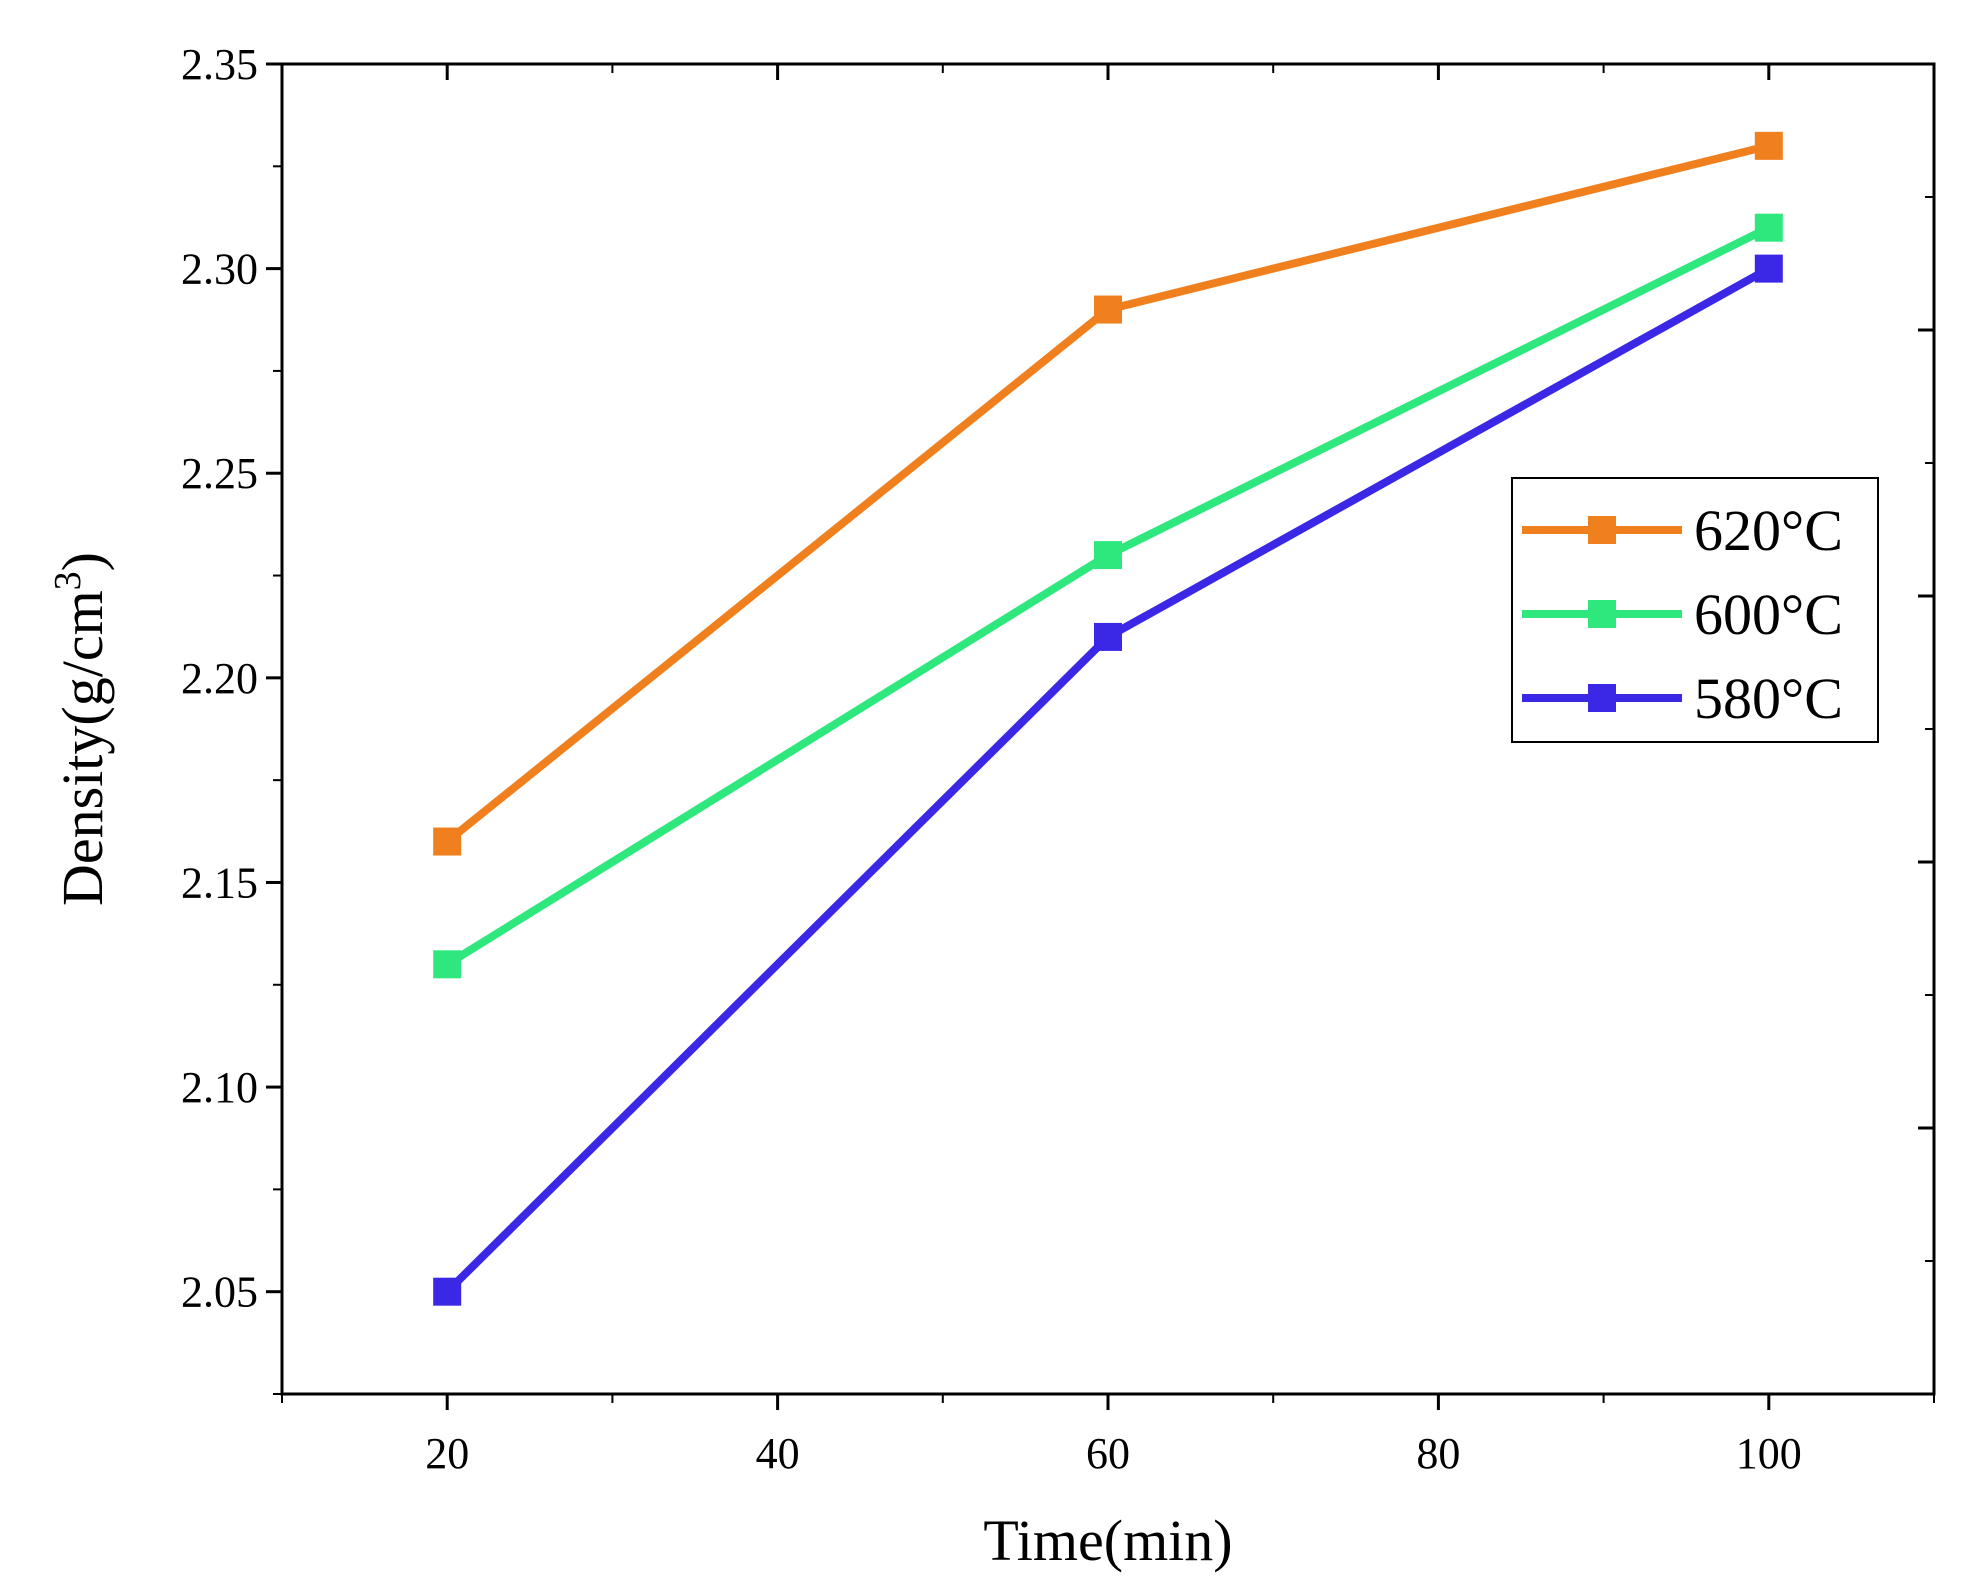 This screenshot has width=1974, height=1596. What do you see at coordinates (447, 1453) in the screenshot?
I see `x-tick-label: 20` at bounding box center [447, 1453].